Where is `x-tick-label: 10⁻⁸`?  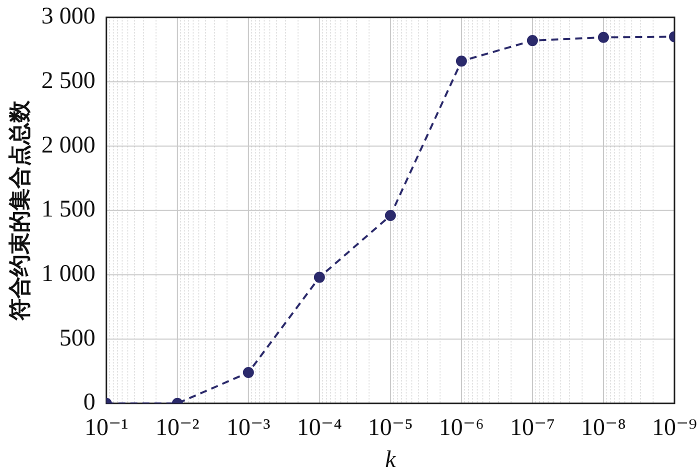
x-tick-label: 10⁻⁸ is located at coordinates (603, 428).